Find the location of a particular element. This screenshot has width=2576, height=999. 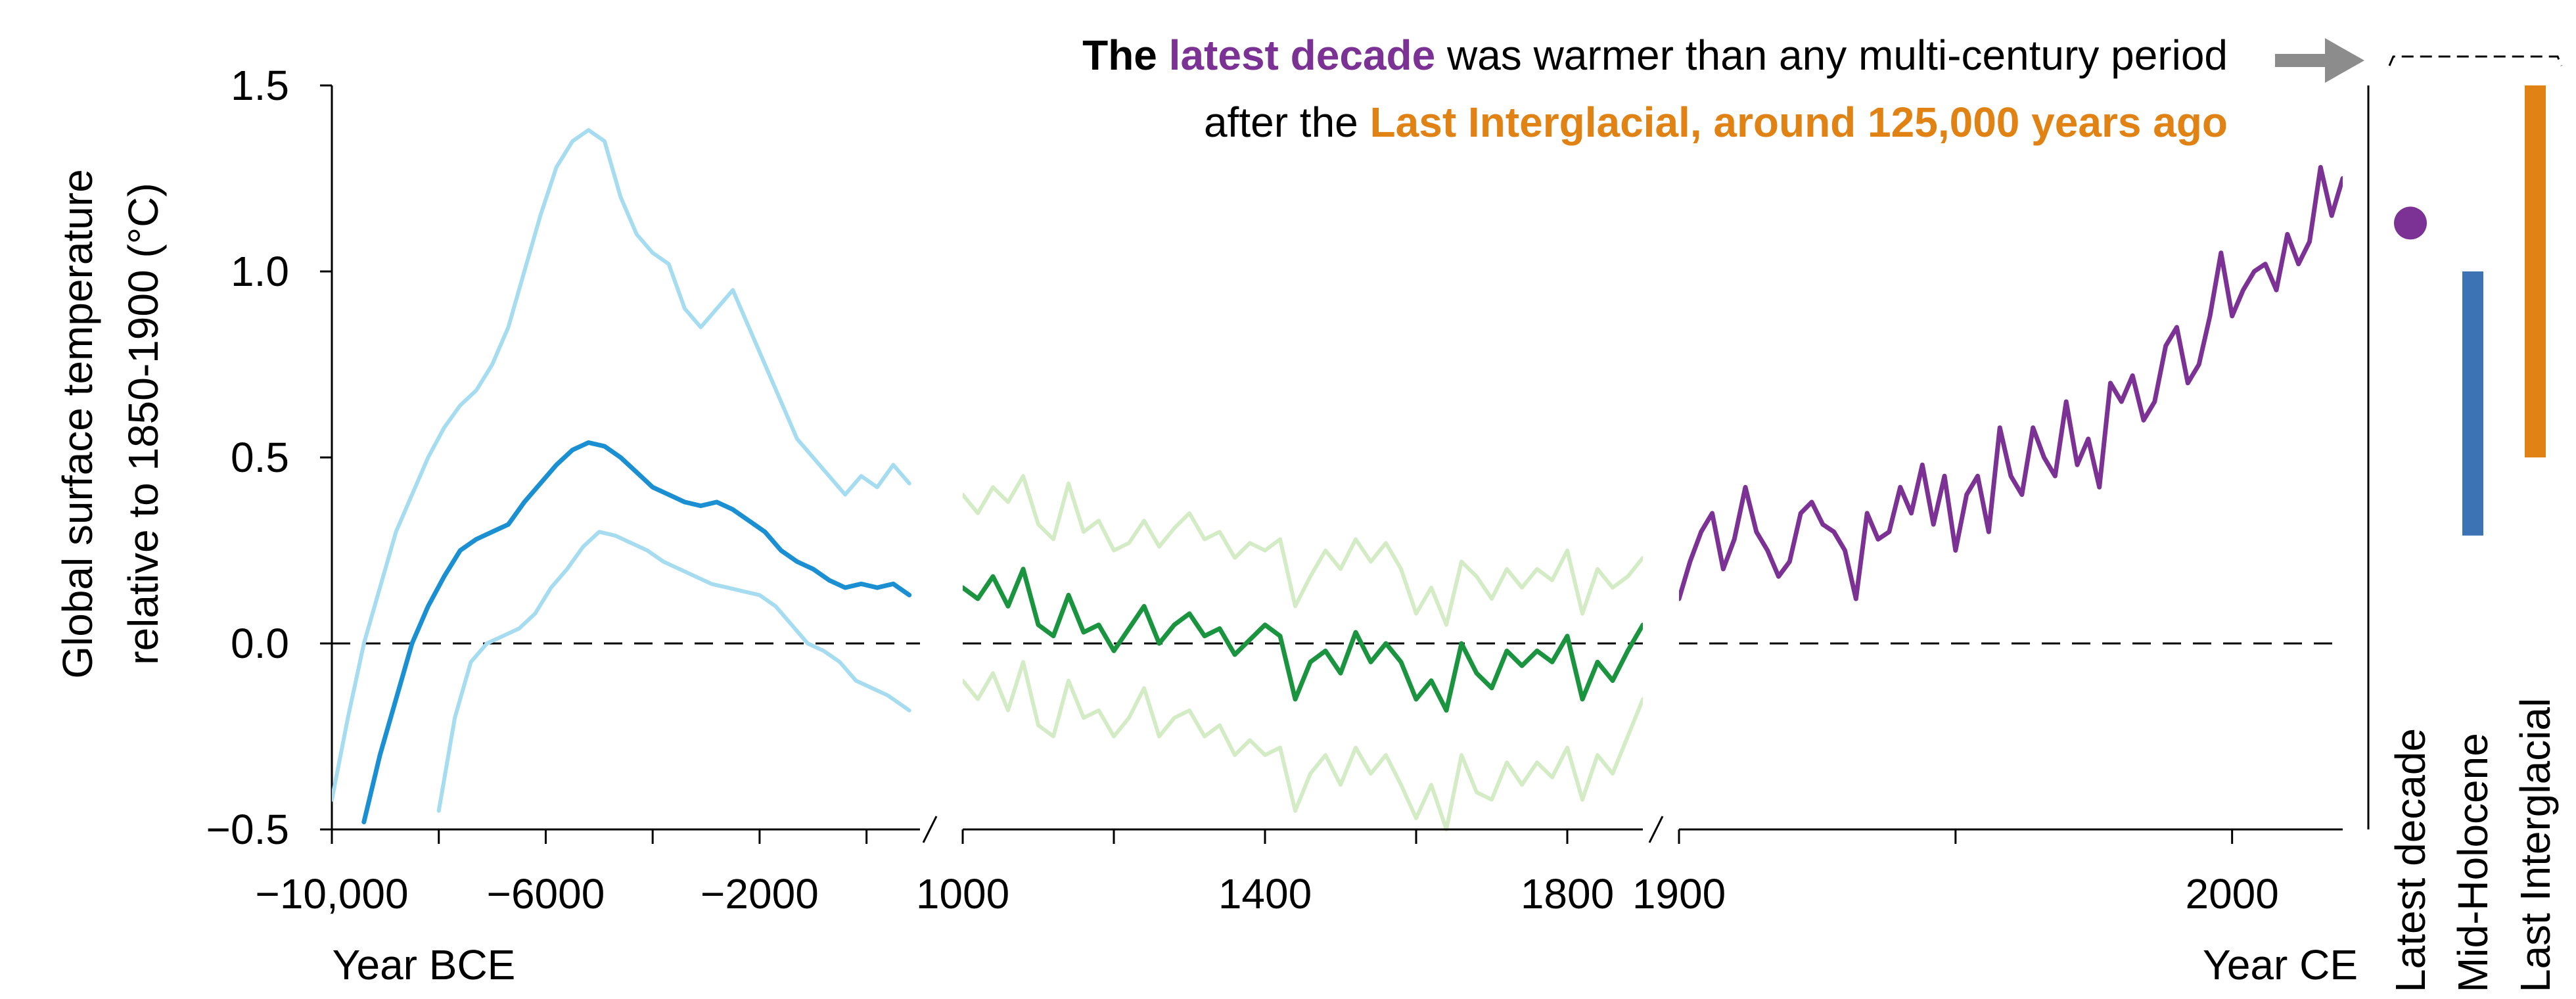

title-segment: The is located at coordinates (1125, 55).